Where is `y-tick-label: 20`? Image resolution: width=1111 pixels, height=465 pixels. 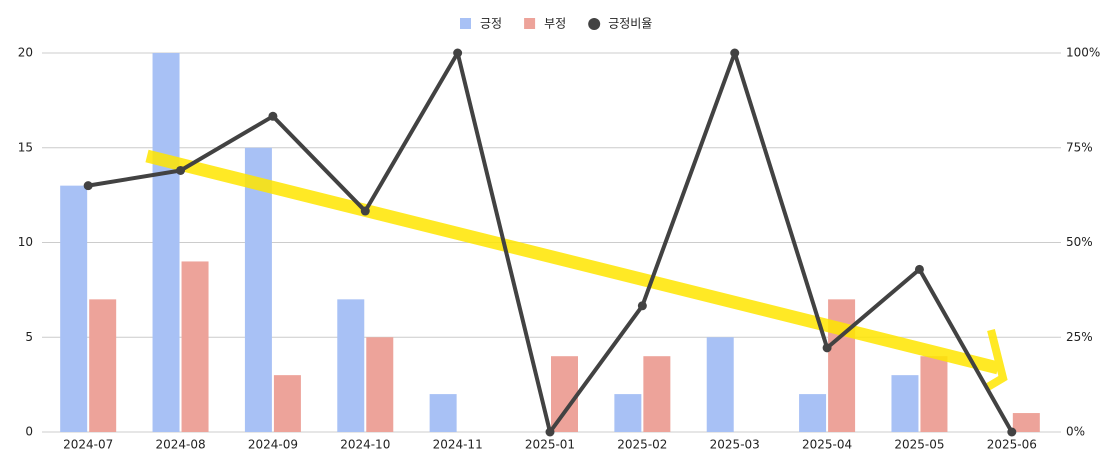
y-tick-label: 20 is located at coordinates (25, 53).